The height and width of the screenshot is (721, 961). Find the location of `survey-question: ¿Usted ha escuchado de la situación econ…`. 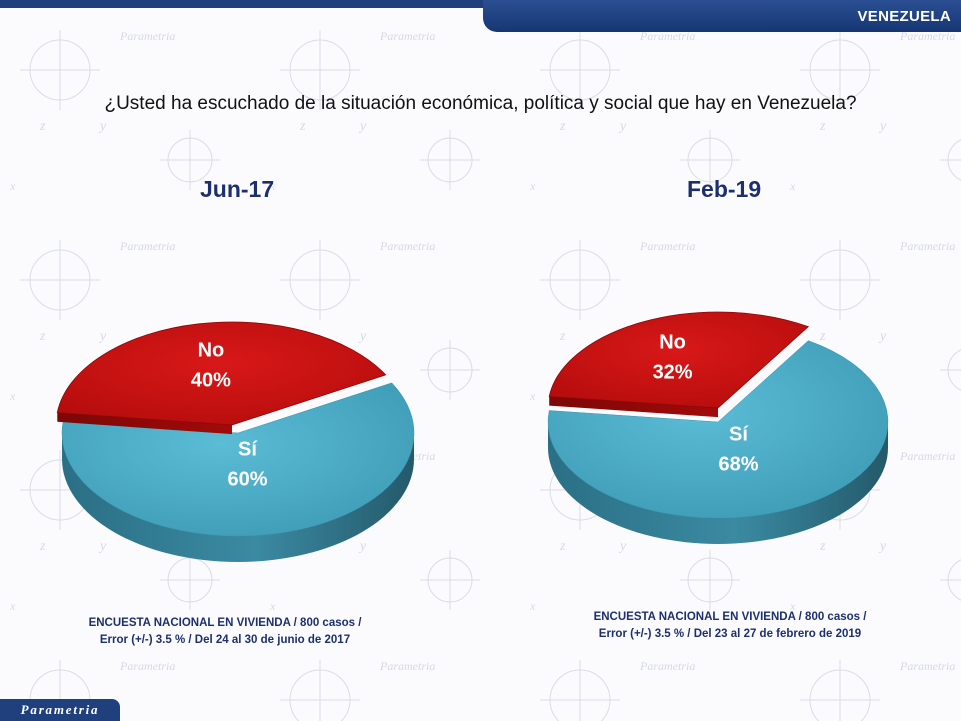

survey-question: ¿Usted ha escuchado de la situación econ… is located at coordinates (480, 103).